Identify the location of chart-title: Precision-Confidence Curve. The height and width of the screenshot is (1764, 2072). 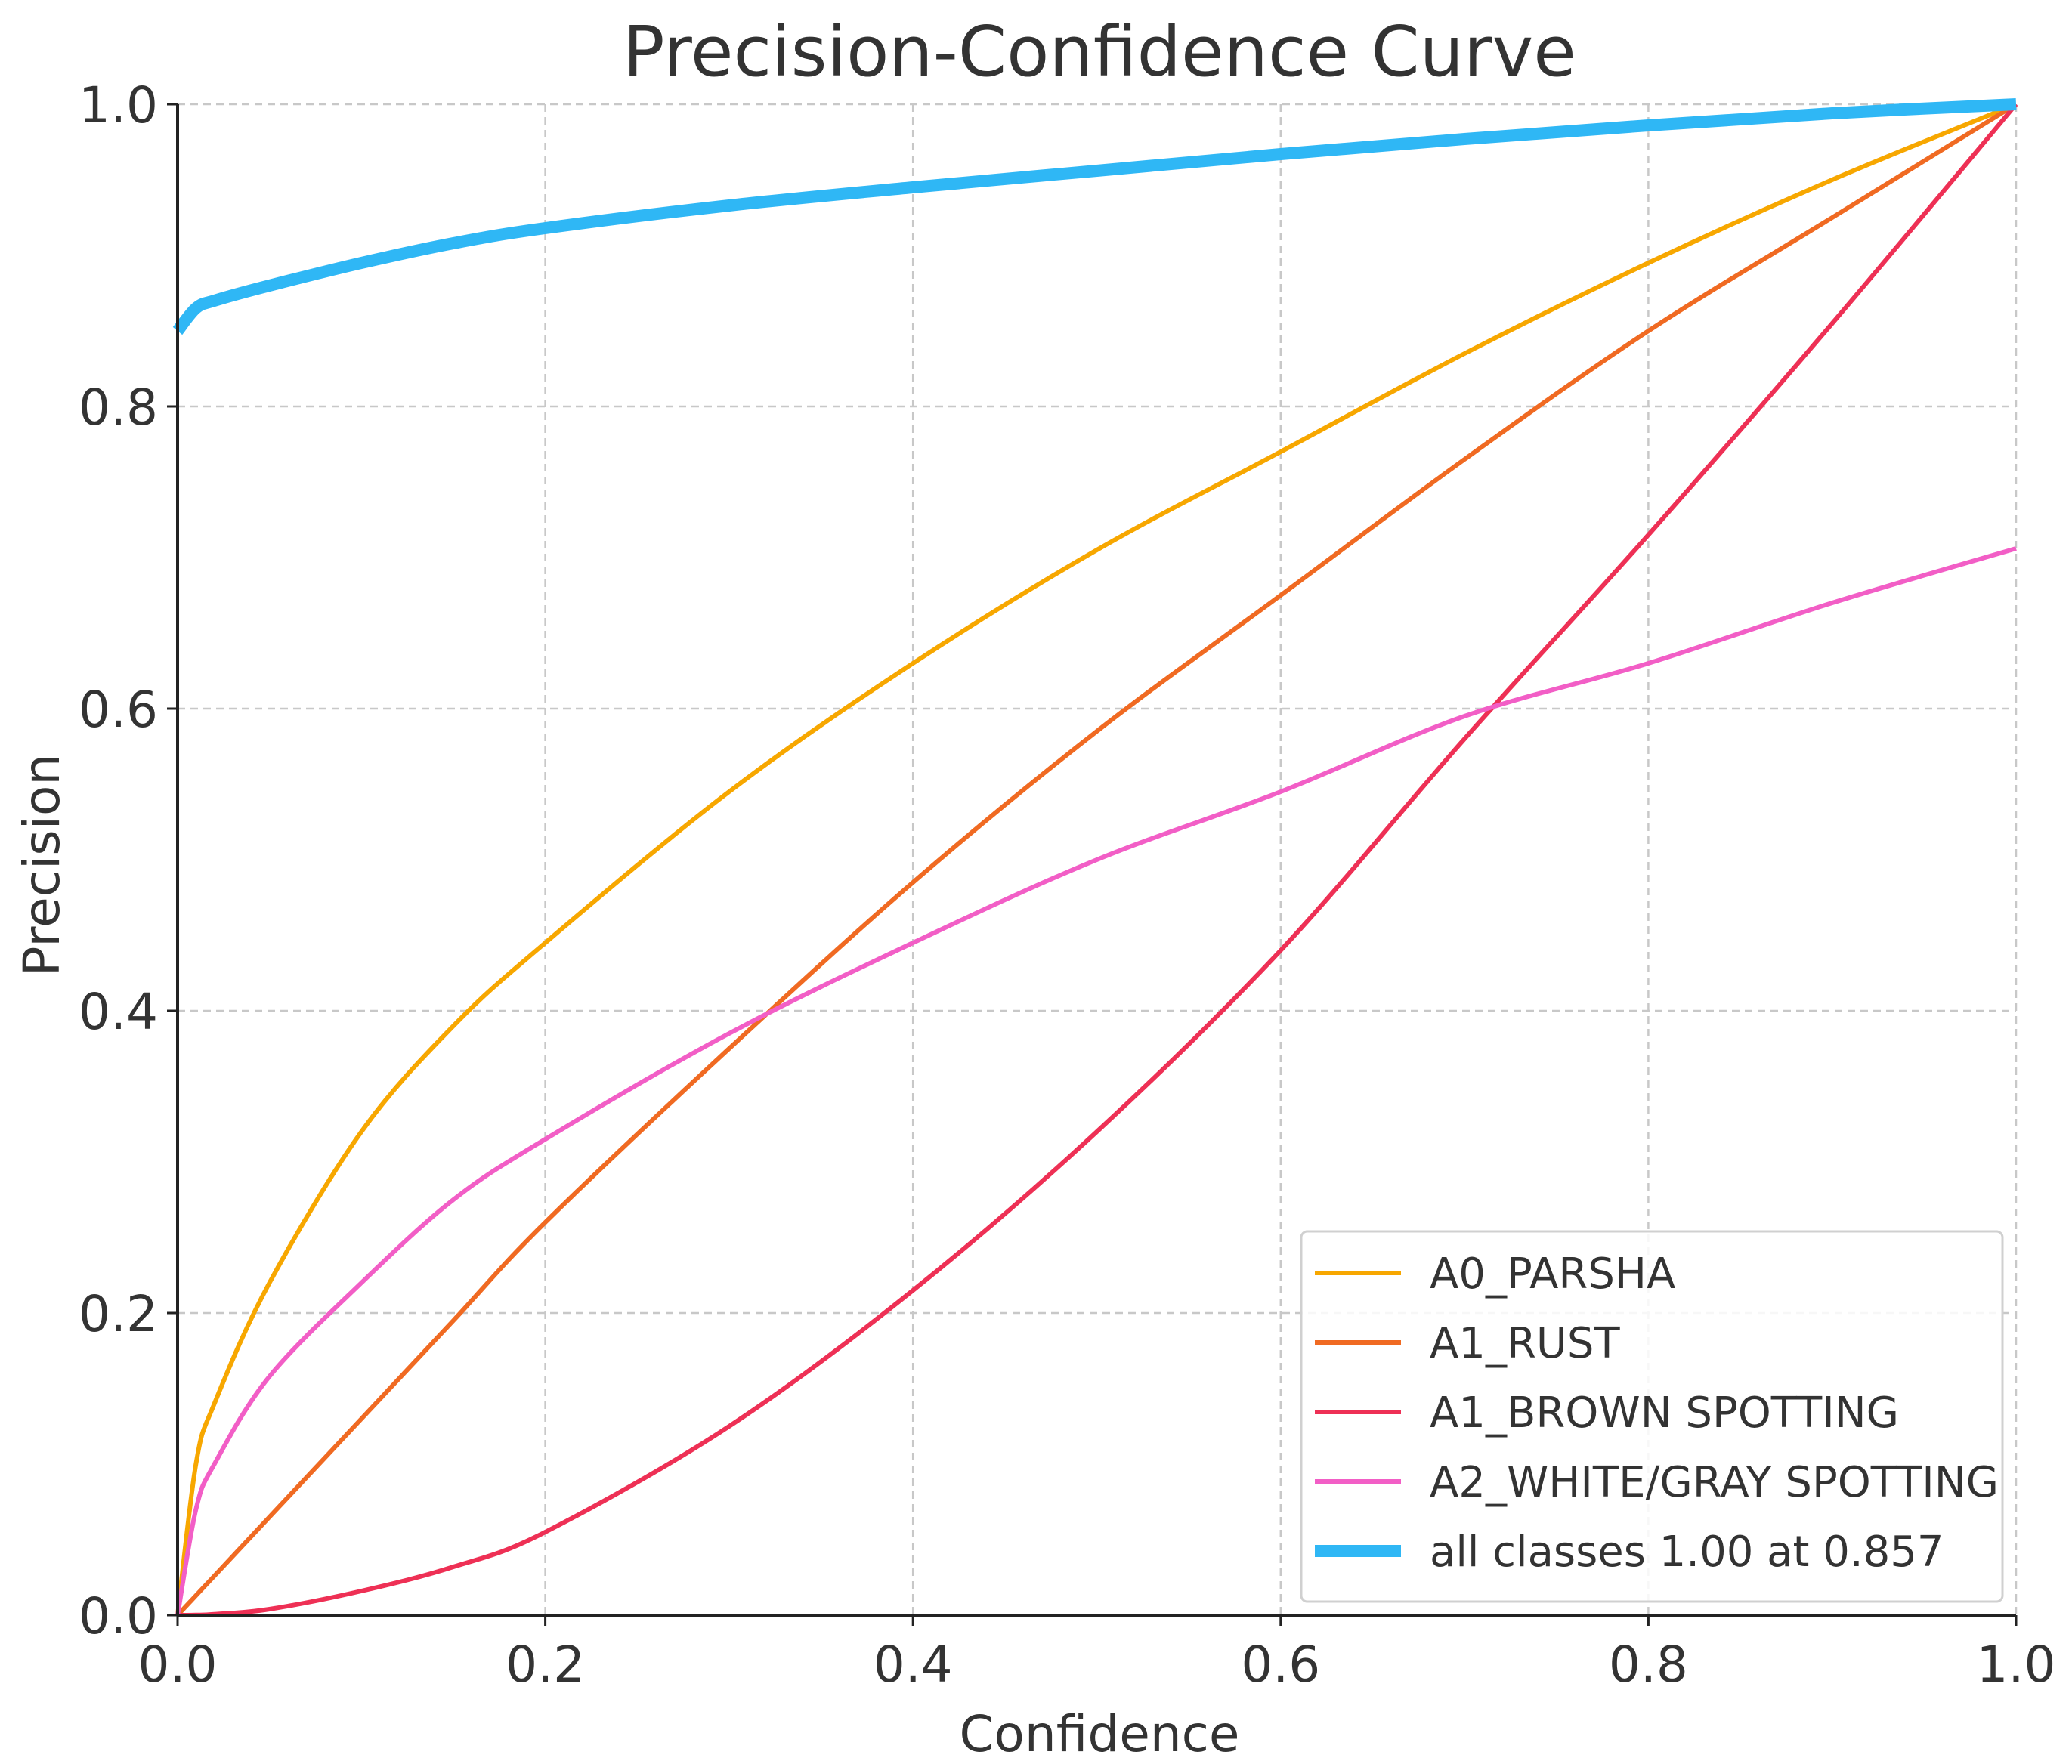
(1099, 51).